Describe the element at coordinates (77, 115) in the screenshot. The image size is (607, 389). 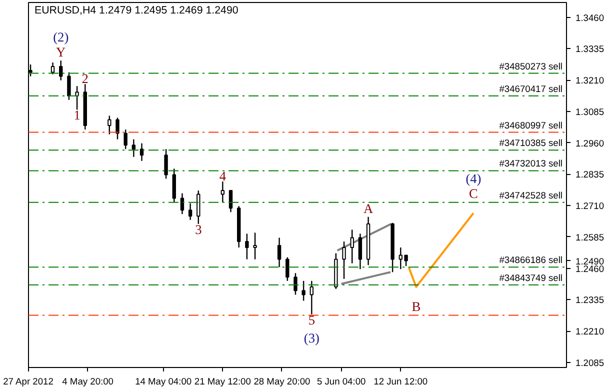
I see `annotation: 1` at that location.